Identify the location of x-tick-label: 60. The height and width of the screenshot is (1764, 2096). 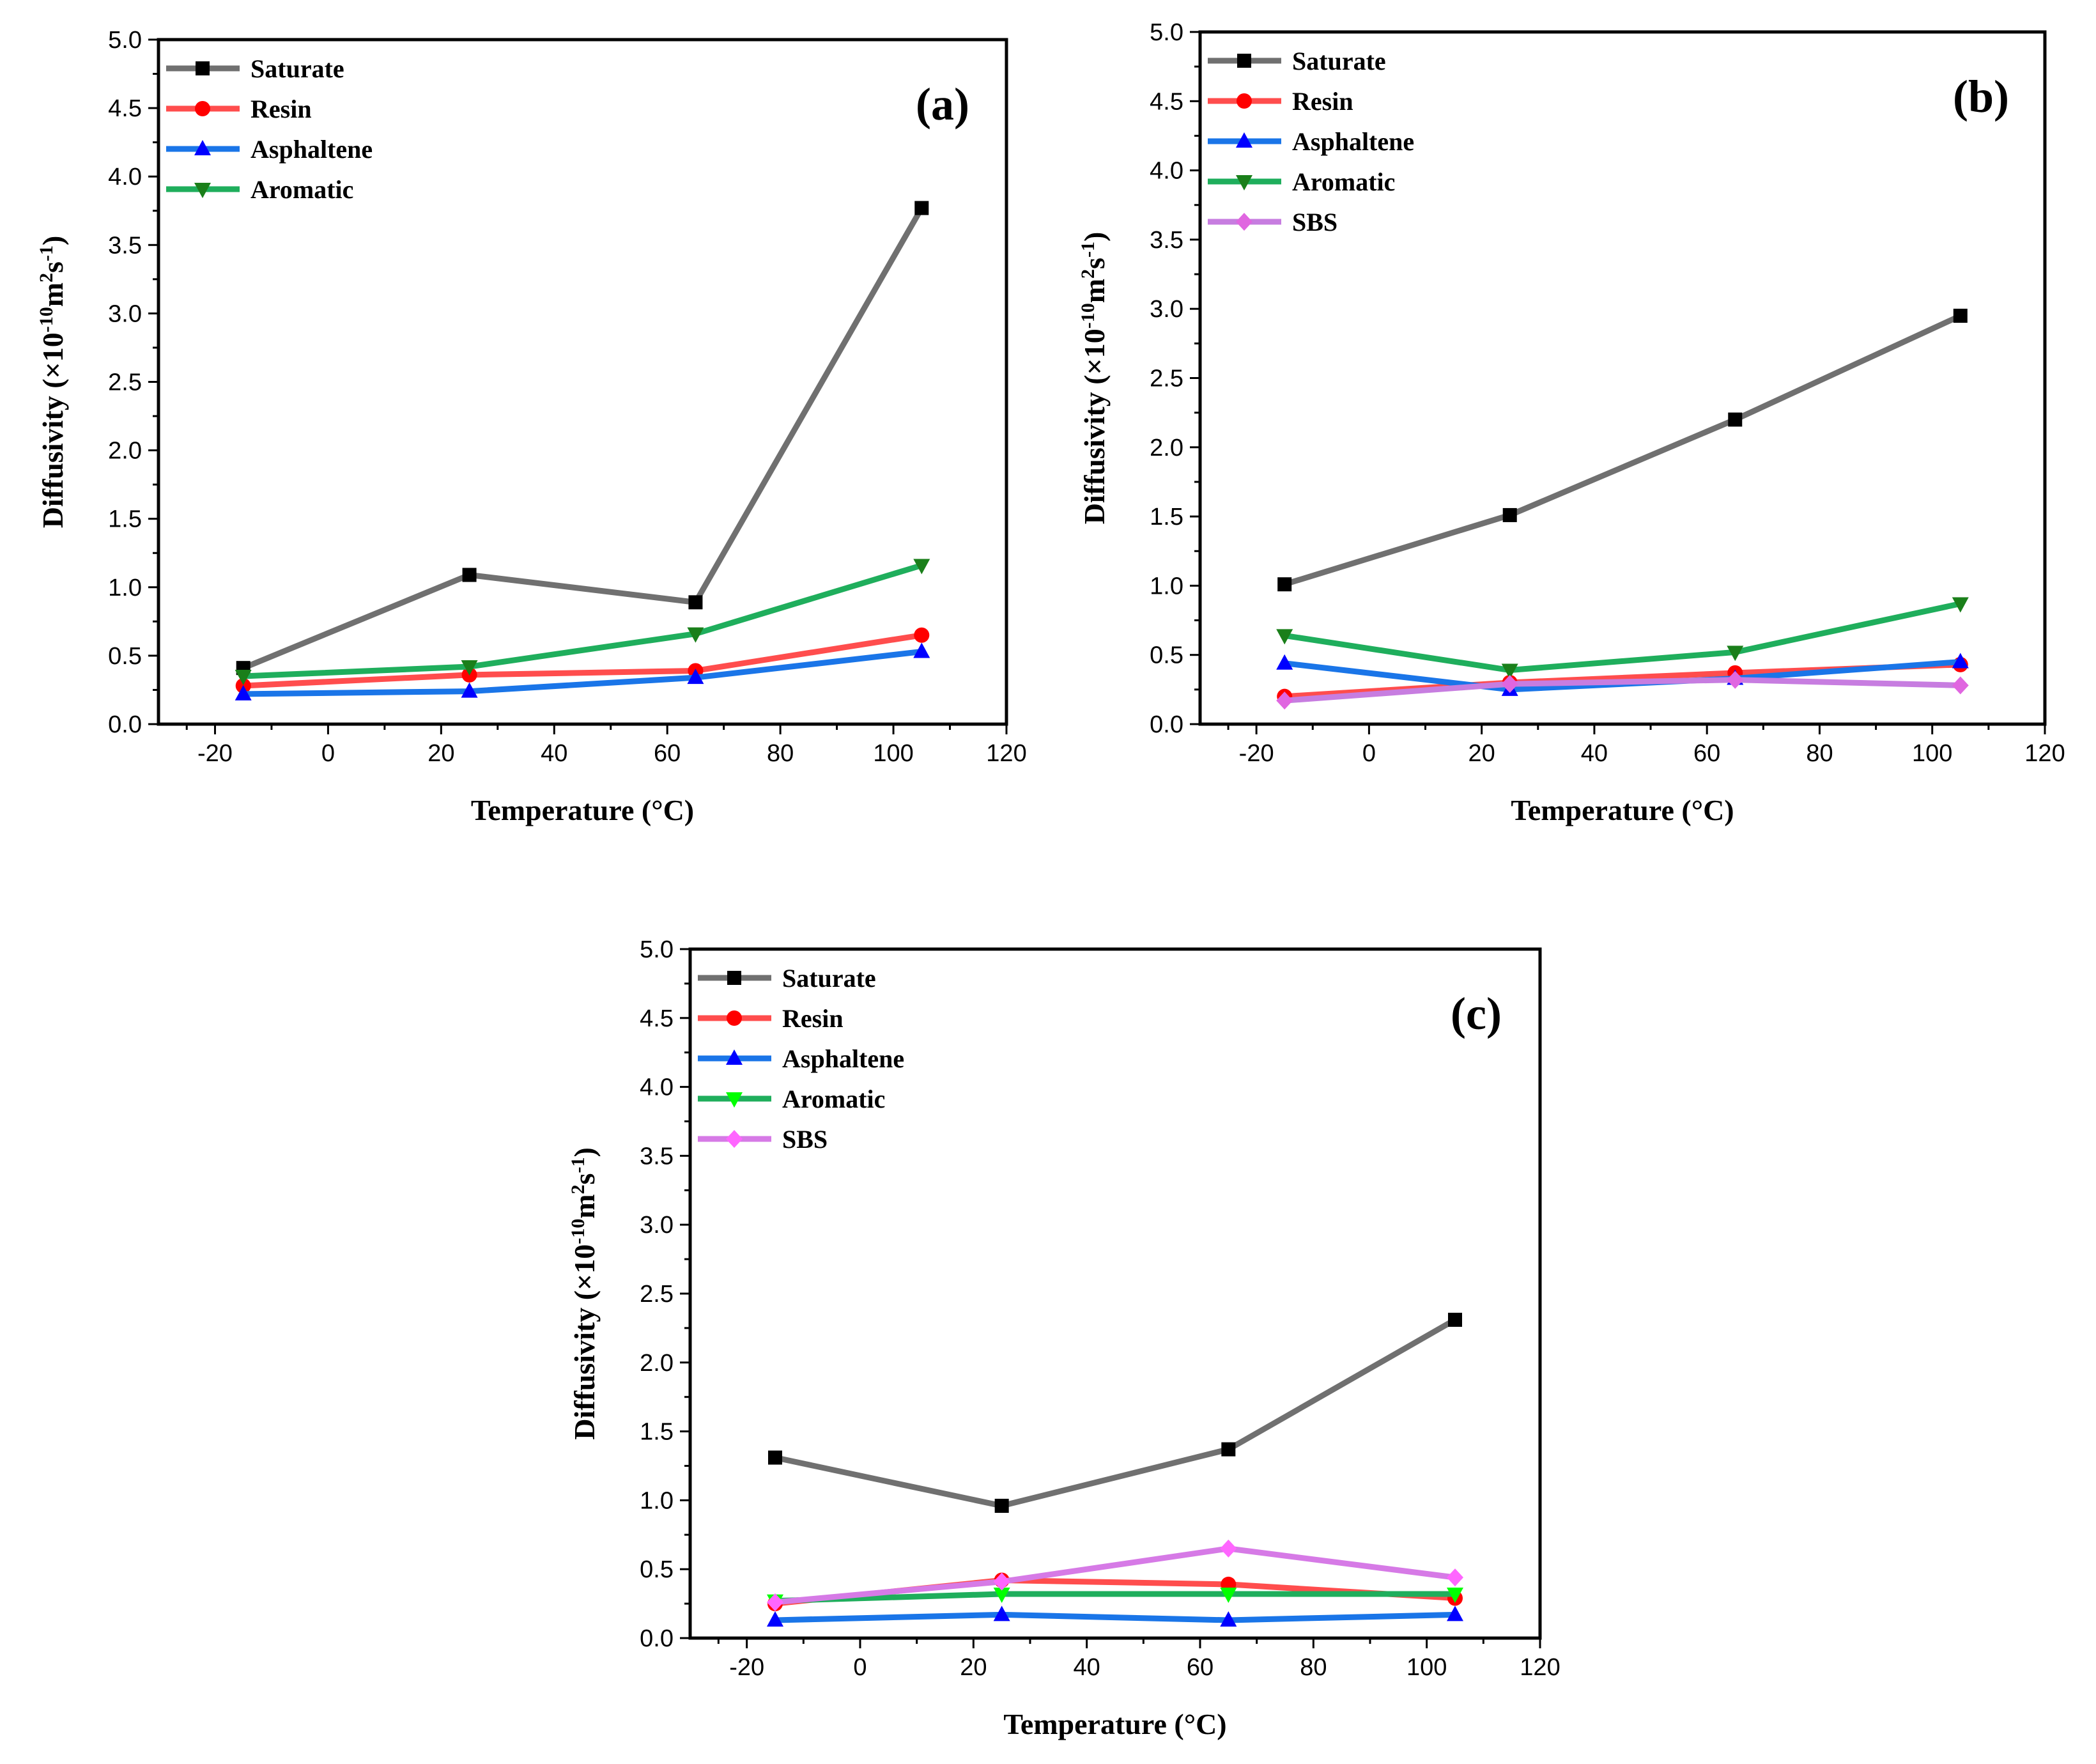
(1706, 753).